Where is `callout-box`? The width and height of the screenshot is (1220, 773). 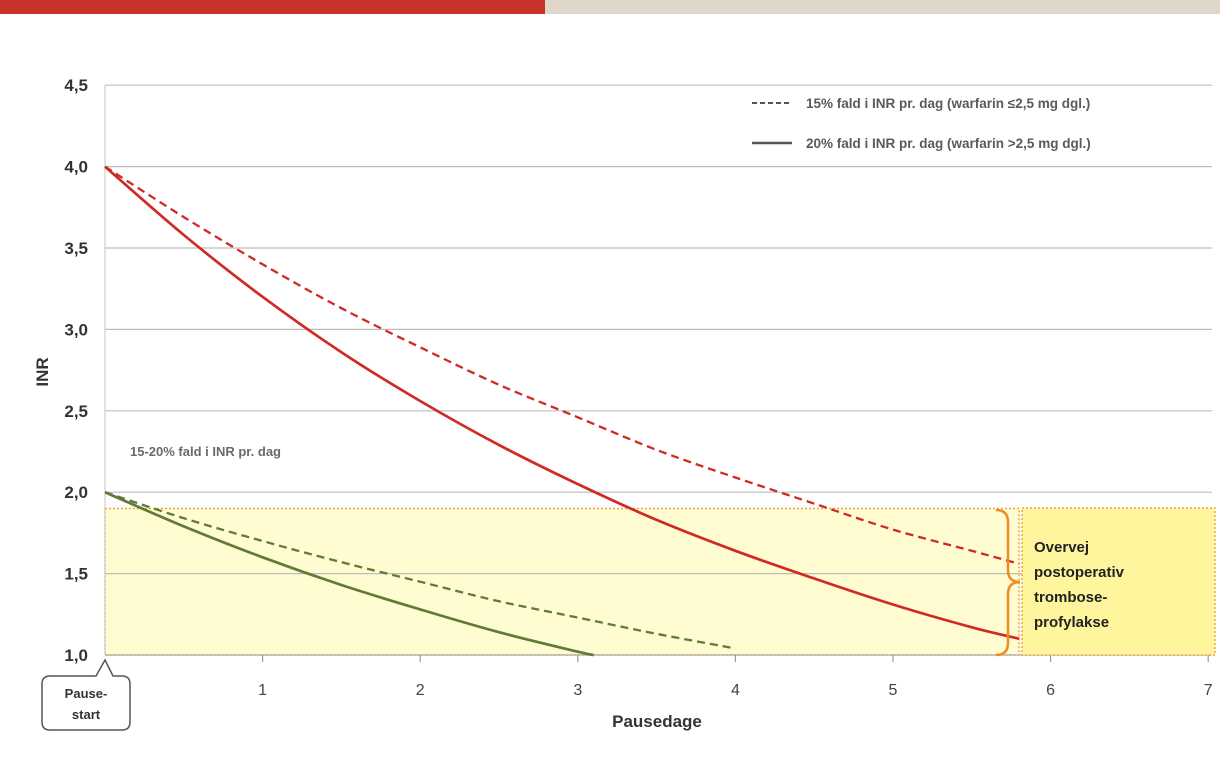
callout-box is located at coordinates (1118, 581).